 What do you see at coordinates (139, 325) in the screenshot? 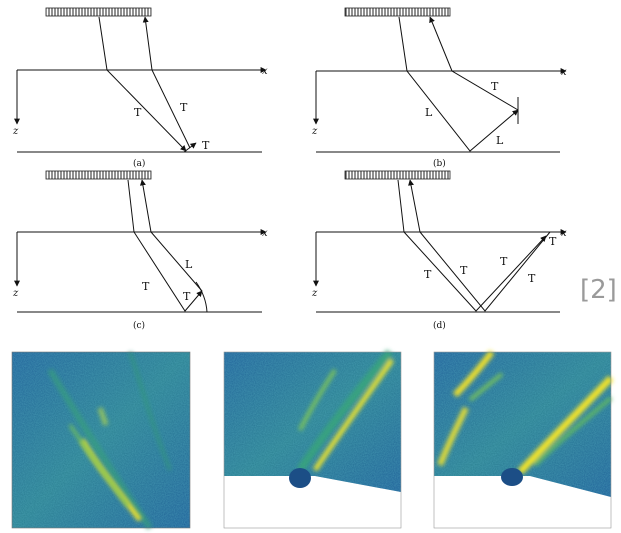
I see `panel-caption: (c)` at bounding box center [139, 325].